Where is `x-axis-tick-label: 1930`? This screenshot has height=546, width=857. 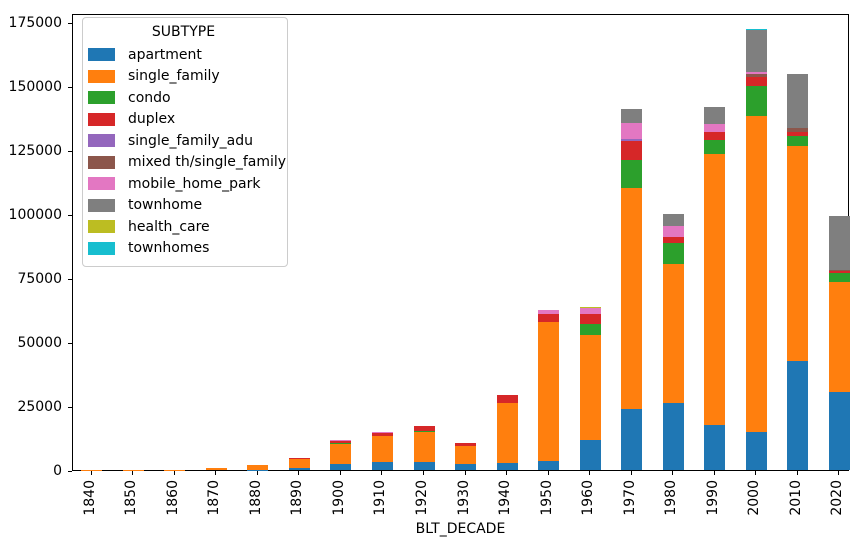 x-axis-tick-label: 1930 is located at coordinates (463, 498).